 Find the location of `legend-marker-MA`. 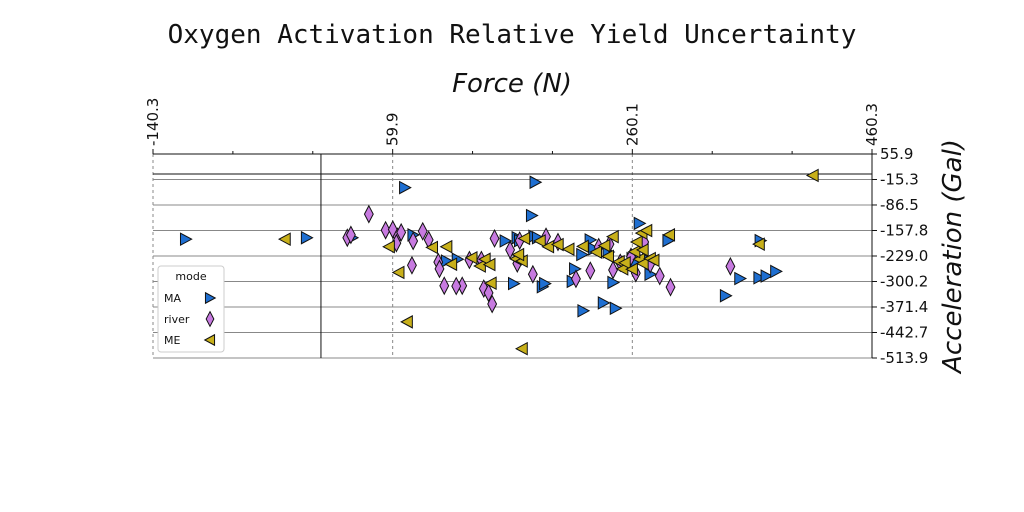

legend-marker-MA is located at coordinates (210, 298).